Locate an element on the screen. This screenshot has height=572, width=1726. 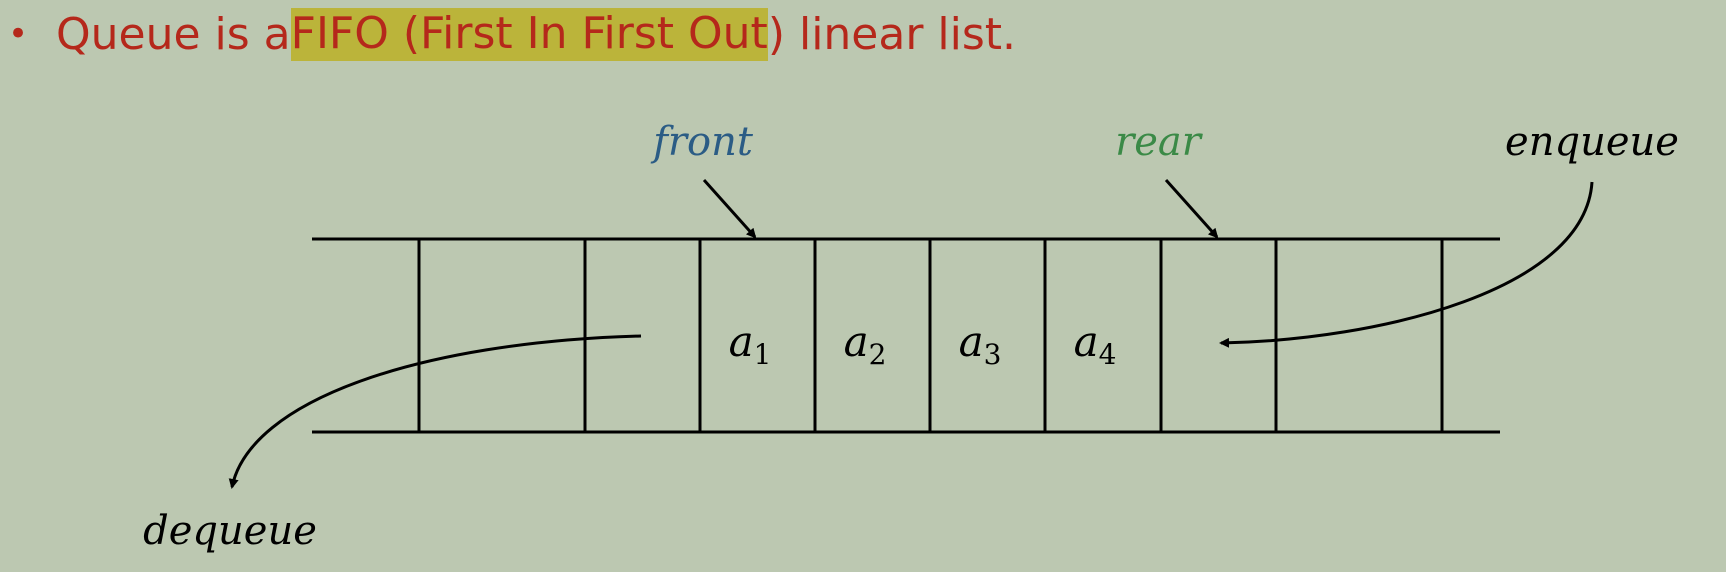
cell-subscript: 3 is located at coordinates (993, 354).